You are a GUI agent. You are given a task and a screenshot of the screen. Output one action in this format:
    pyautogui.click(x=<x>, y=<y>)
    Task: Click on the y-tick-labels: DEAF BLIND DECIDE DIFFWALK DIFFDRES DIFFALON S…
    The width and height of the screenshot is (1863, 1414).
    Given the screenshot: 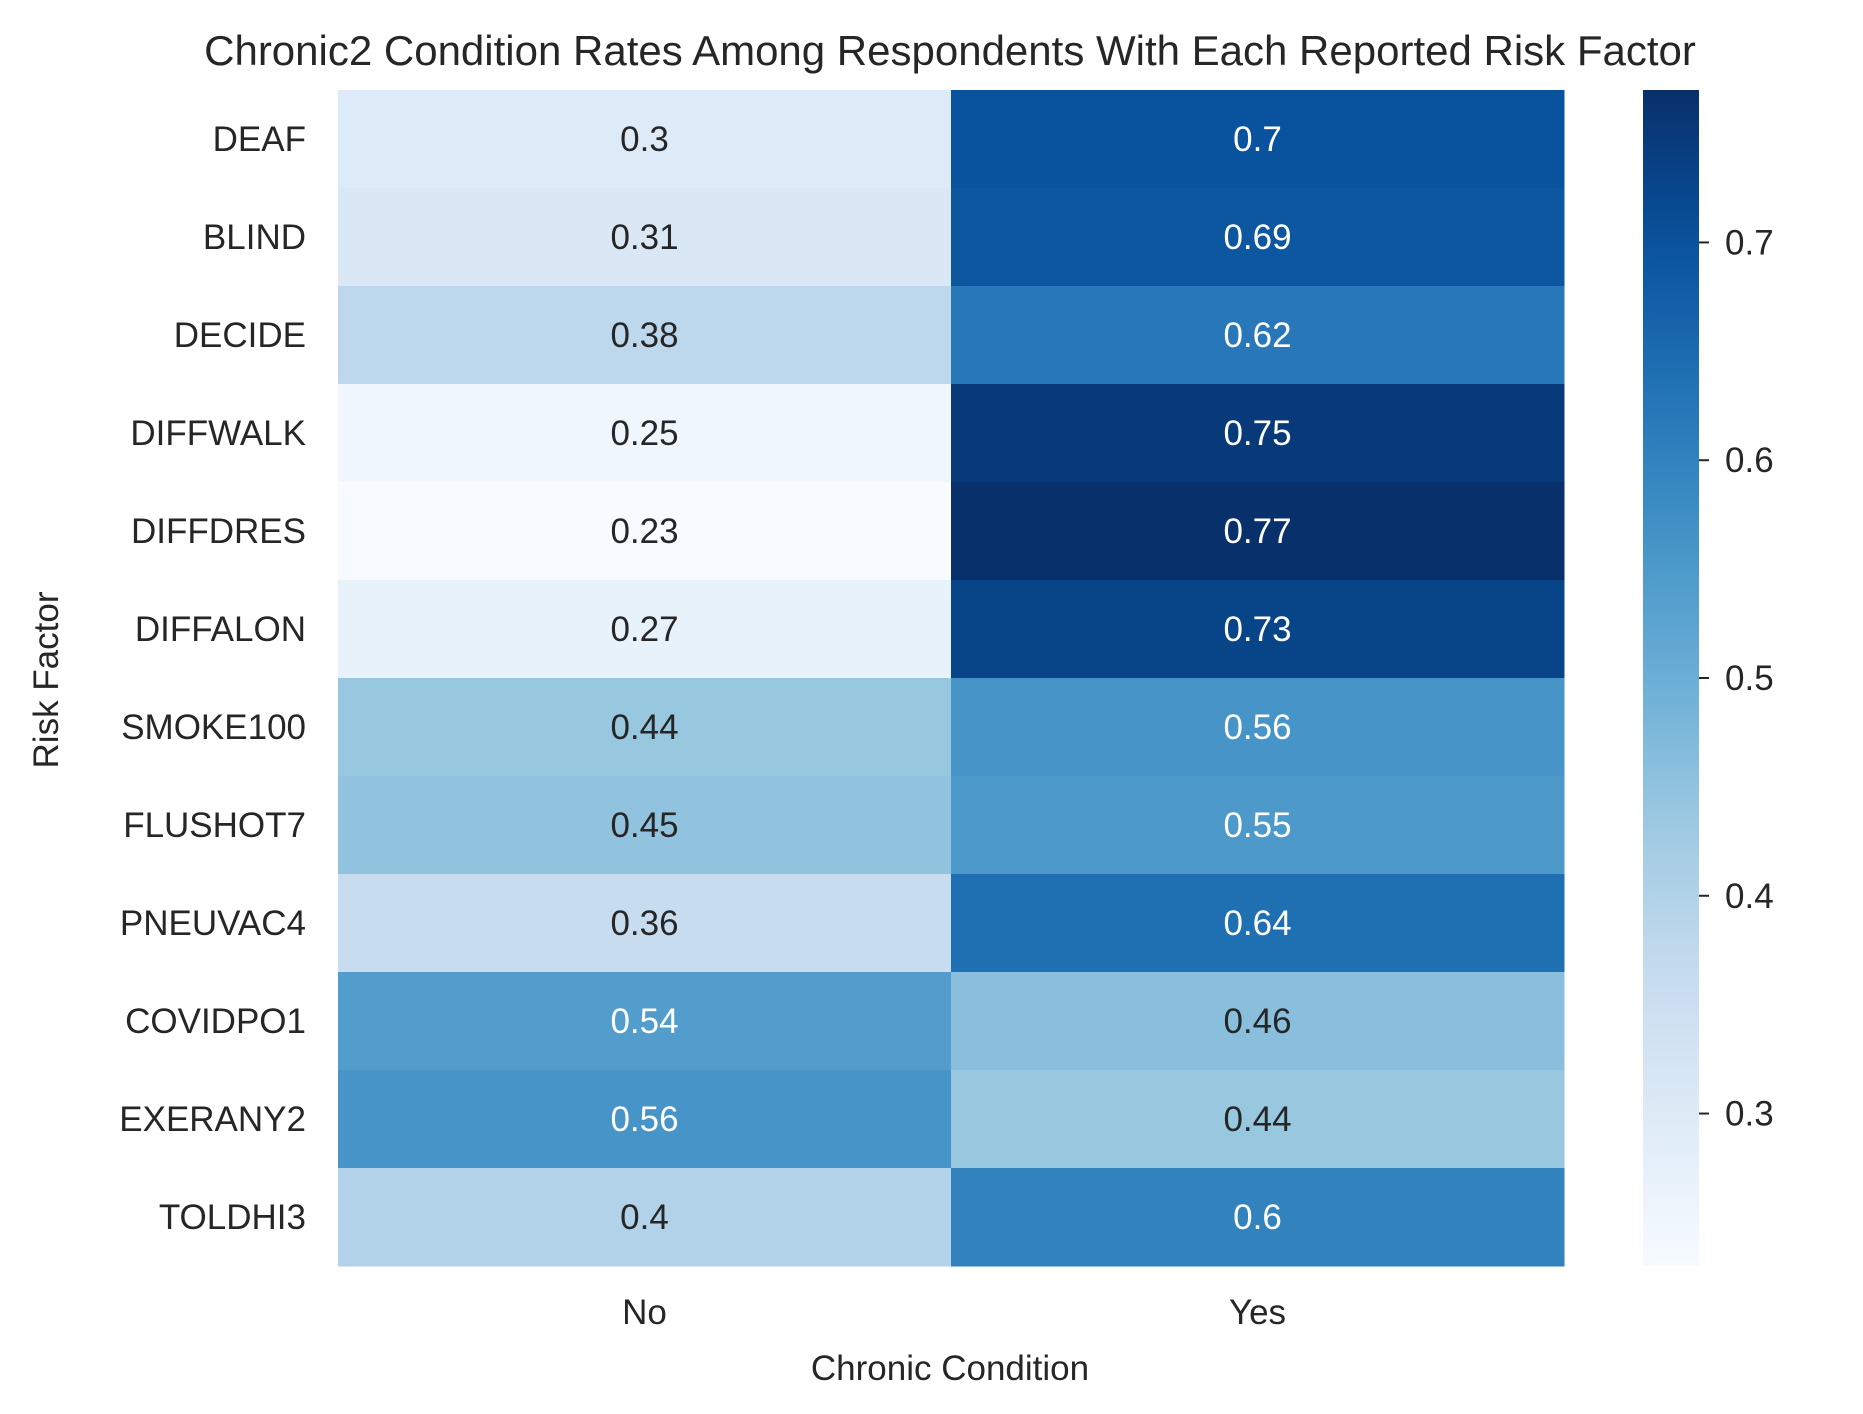 What is the action you would take?
    pyautogui.click(x=212, y=678)
    